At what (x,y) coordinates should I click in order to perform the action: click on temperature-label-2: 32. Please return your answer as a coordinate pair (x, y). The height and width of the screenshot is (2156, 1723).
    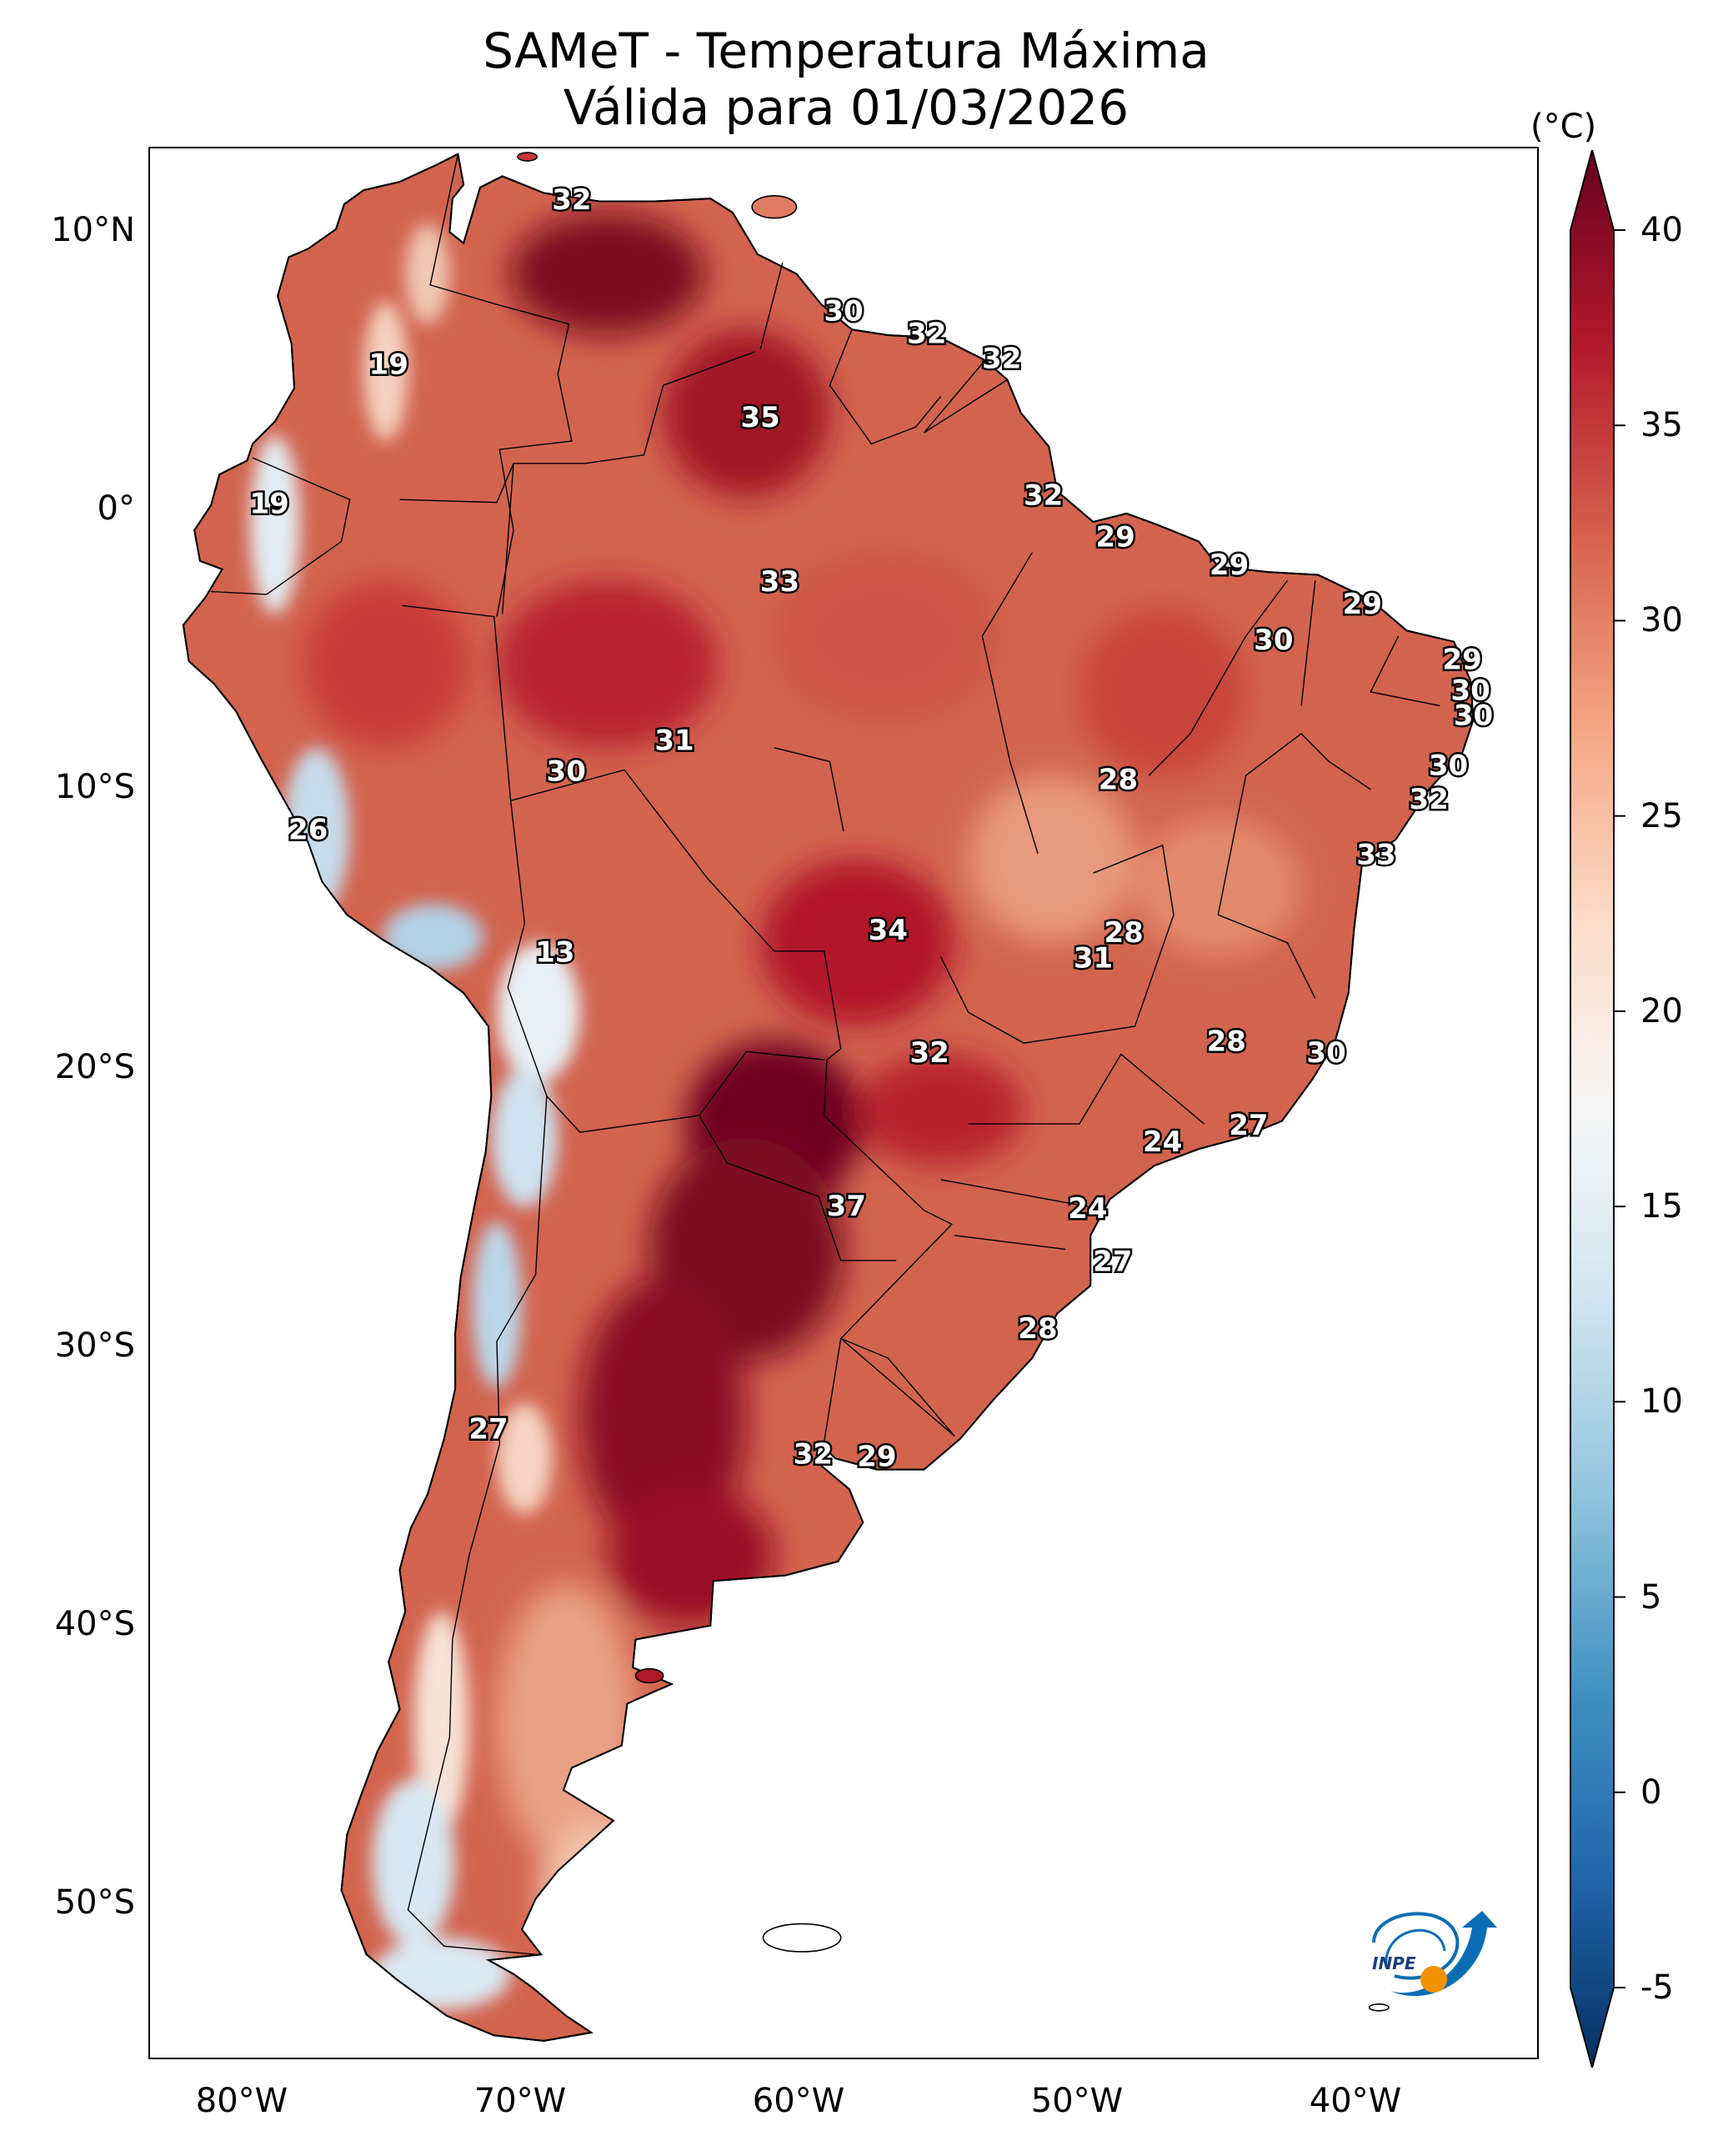
    Looking at the image, I should click on (926, 333).